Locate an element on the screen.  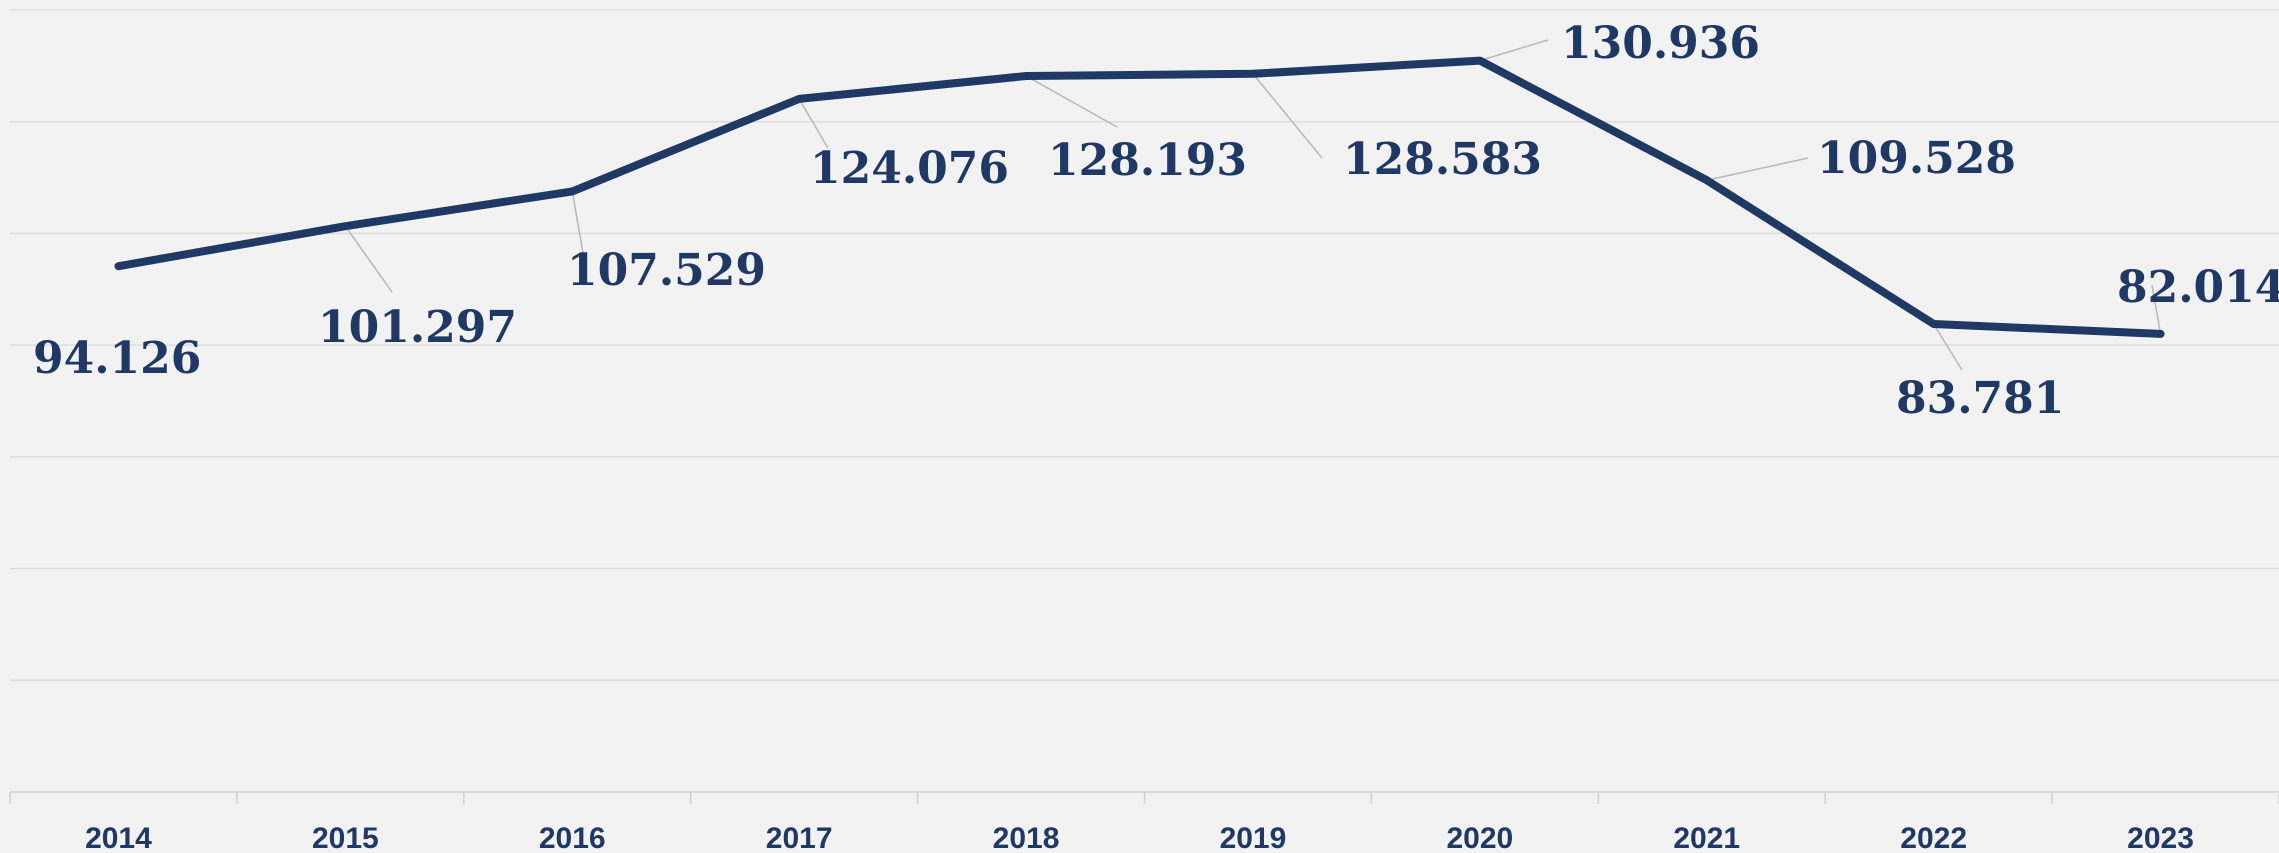
x-tick-label: 2021 is located at coordinates (1706, 837).